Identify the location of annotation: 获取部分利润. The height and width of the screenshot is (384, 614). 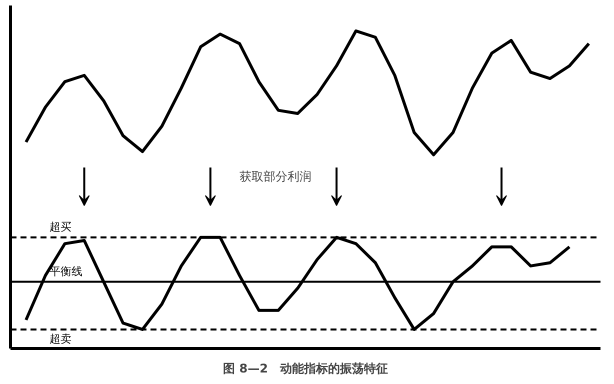
(276, 176).